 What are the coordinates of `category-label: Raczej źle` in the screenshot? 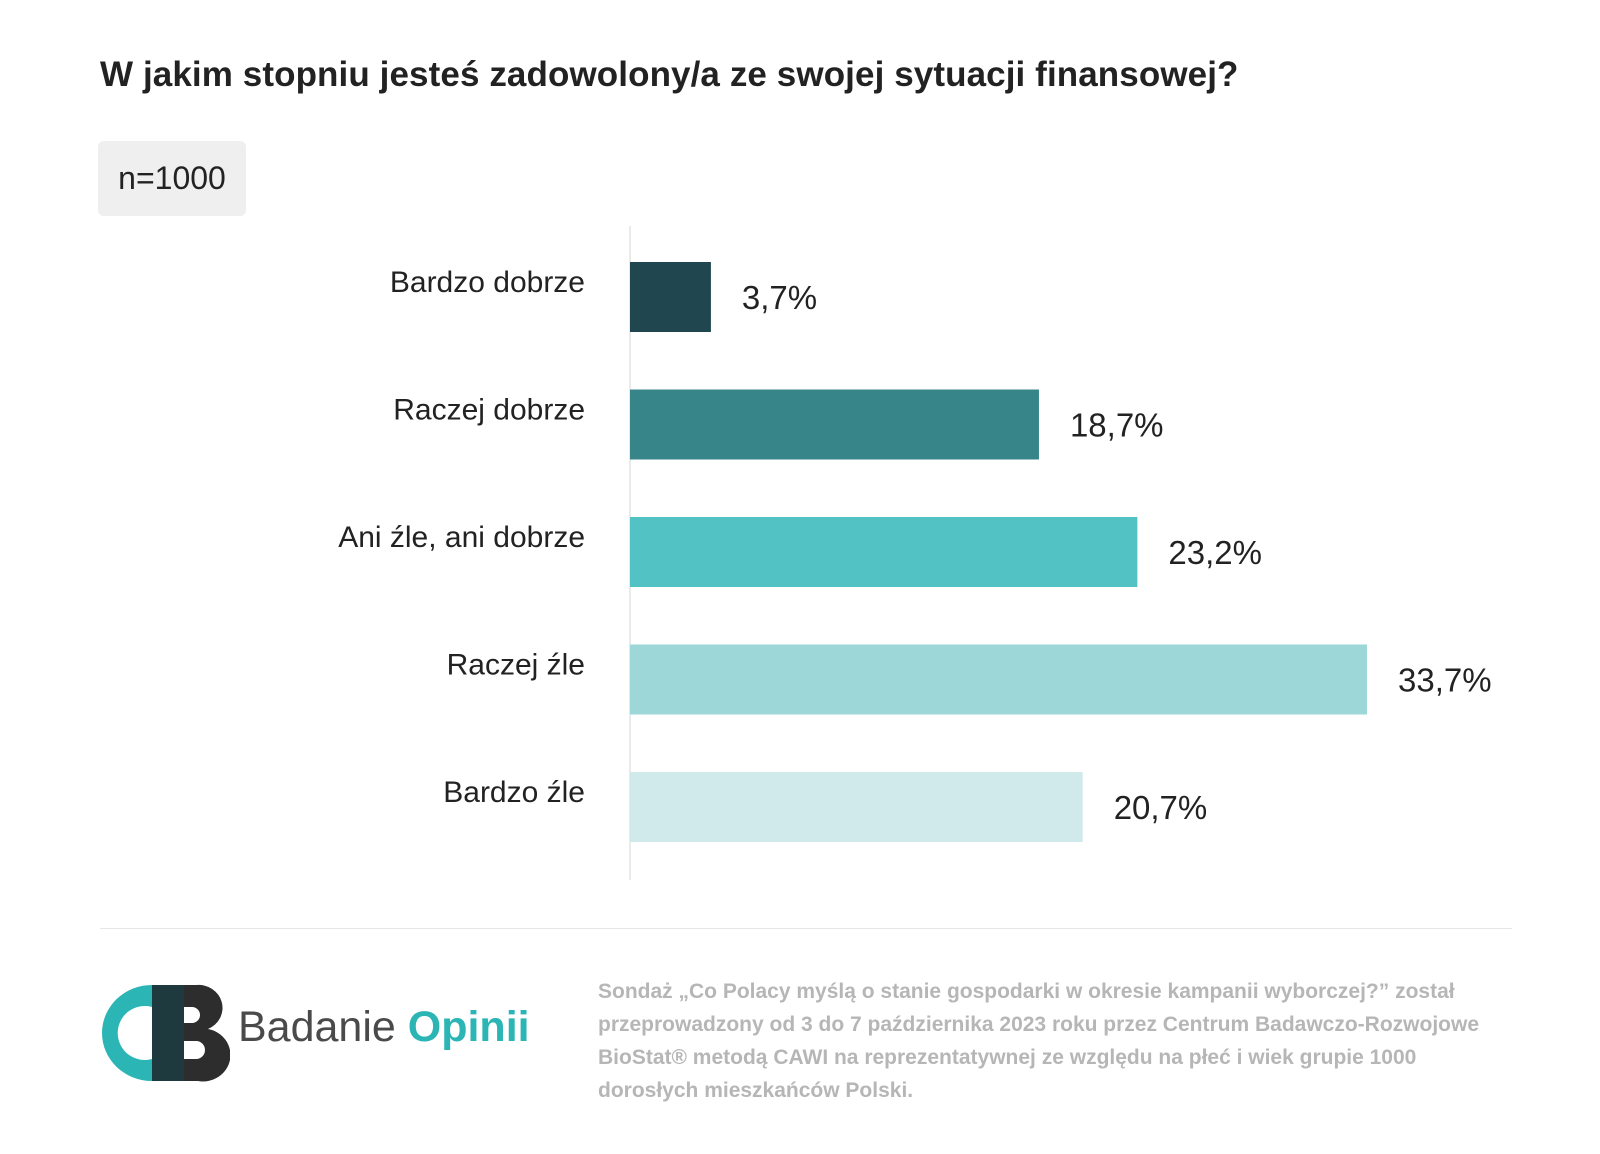 It's located at (516, 665).